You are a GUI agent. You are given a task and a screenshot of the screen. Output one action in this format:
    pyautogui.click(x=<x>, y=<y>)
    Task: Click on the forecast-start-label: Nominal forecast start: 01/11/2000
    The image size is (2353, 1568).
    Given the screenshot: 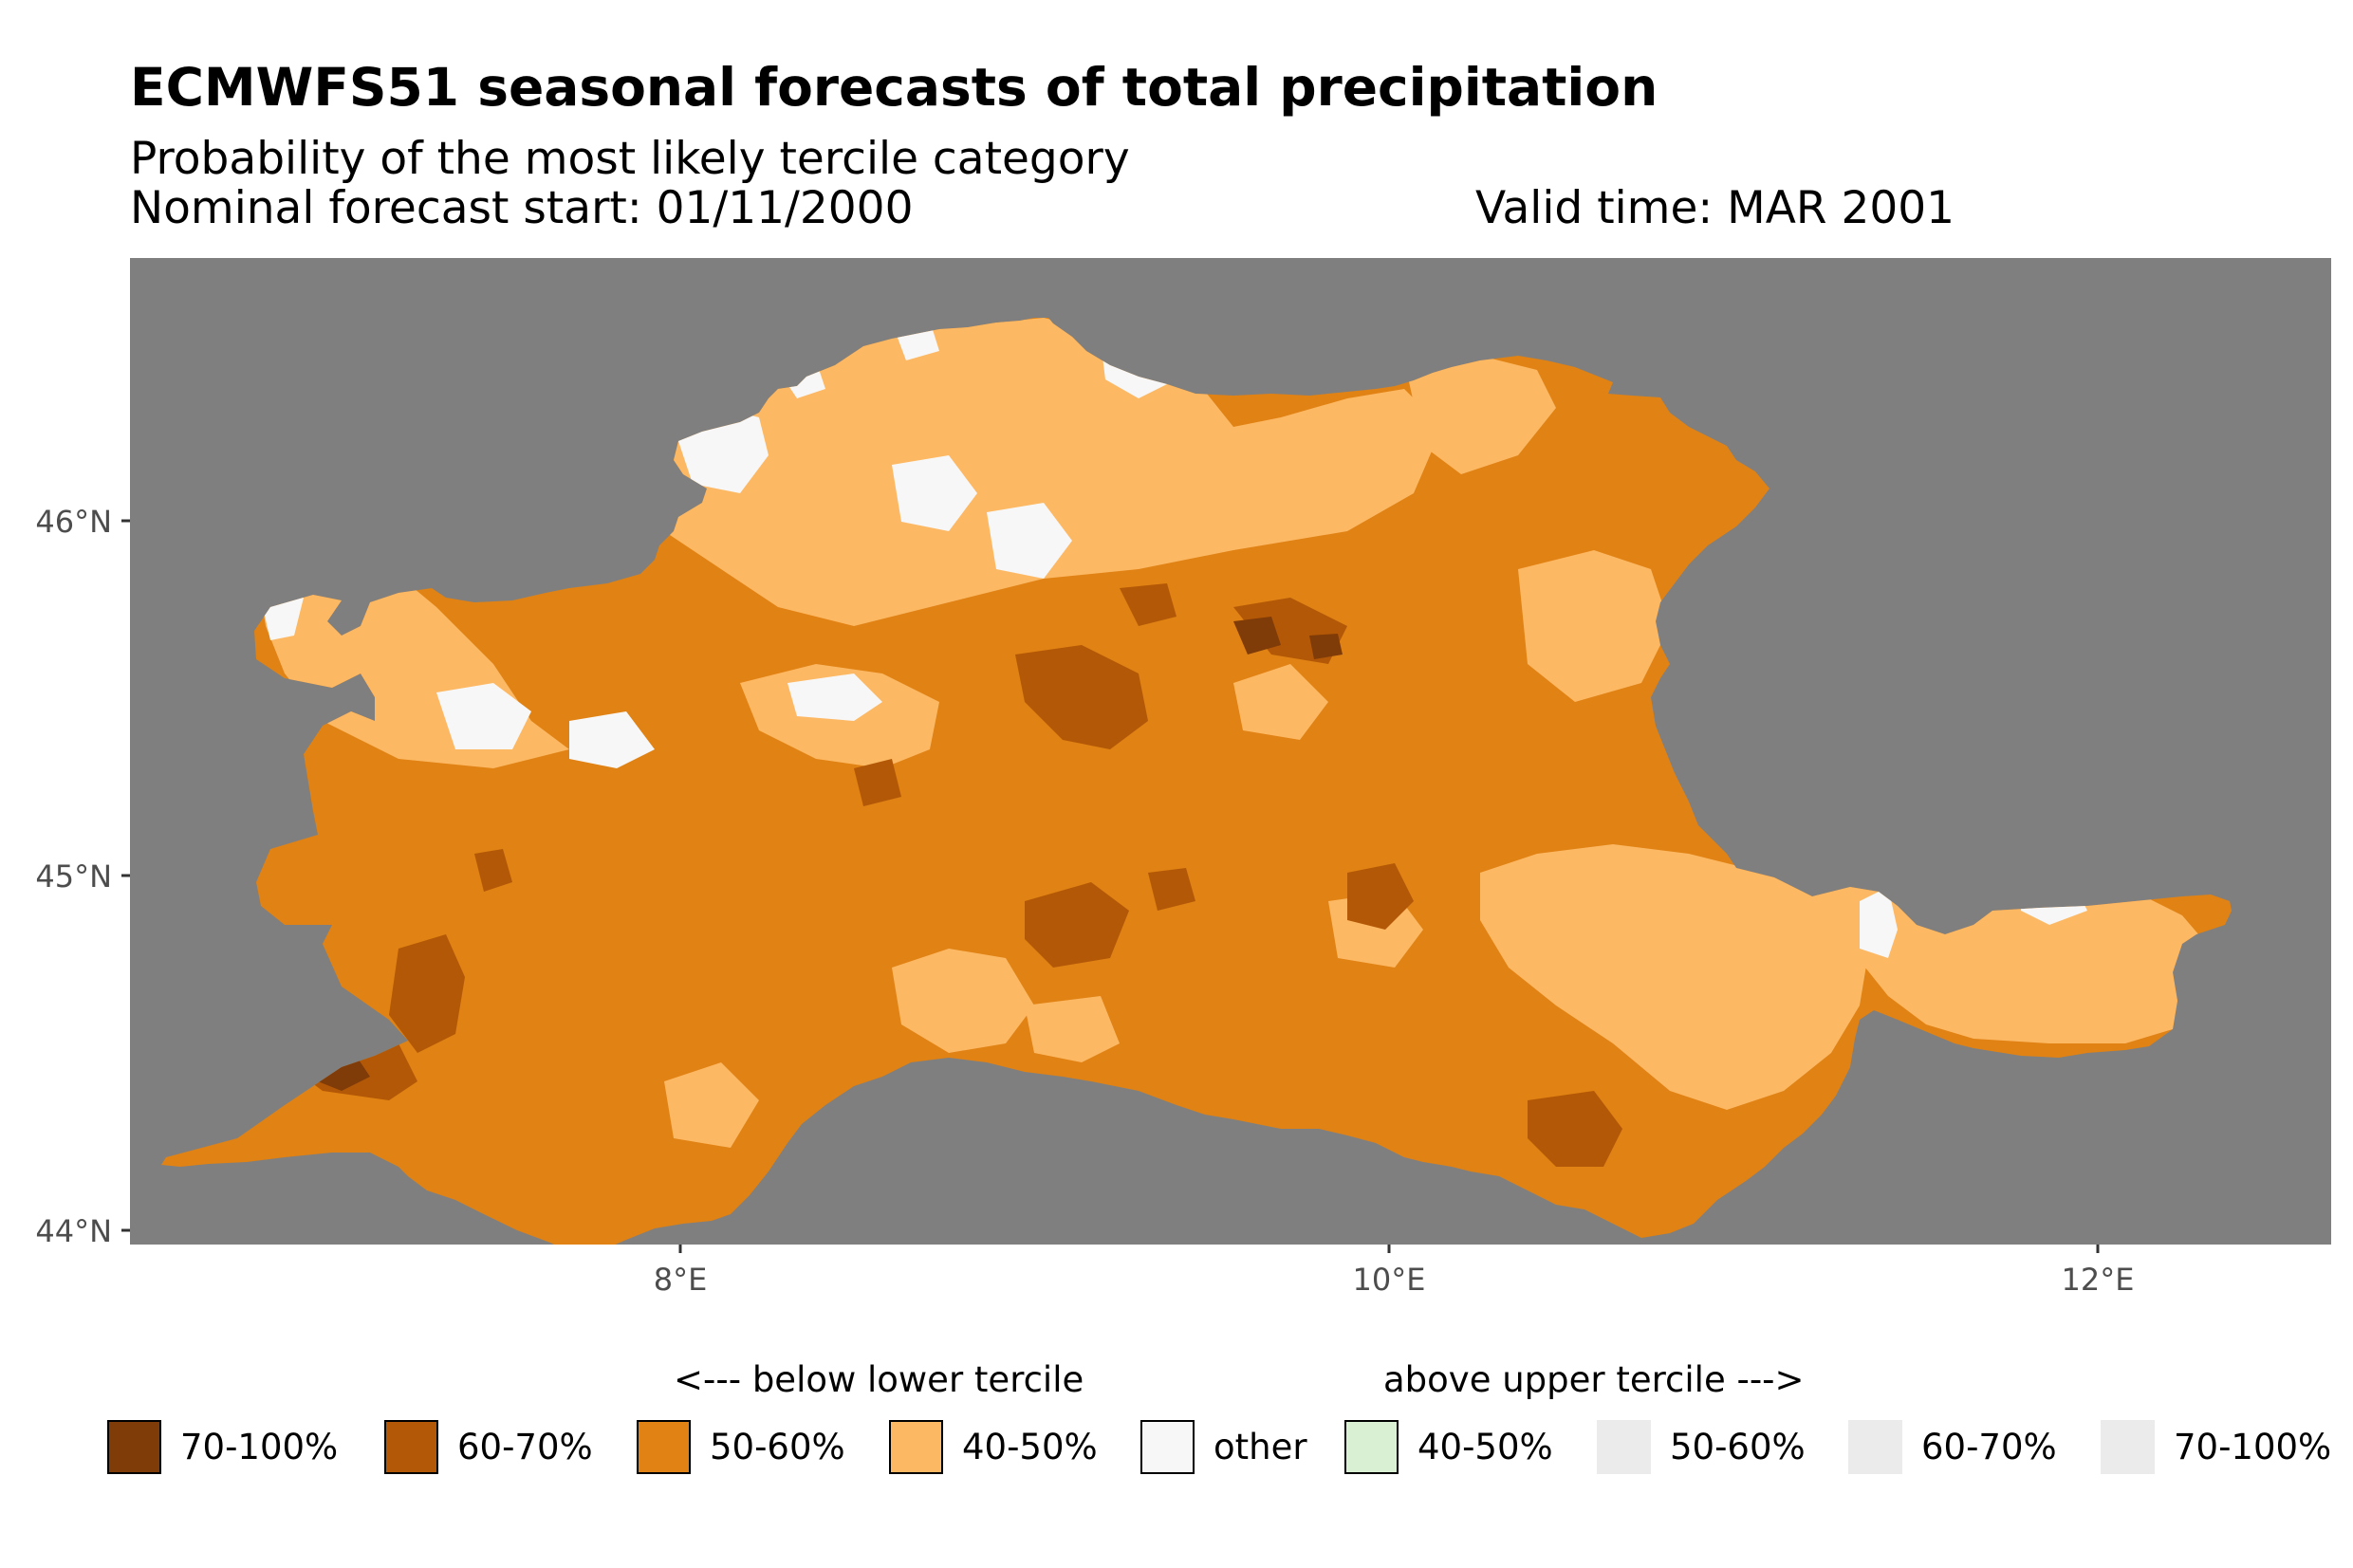 What is the action you would take?
    pyautogui.click(x=522, y=208)
    